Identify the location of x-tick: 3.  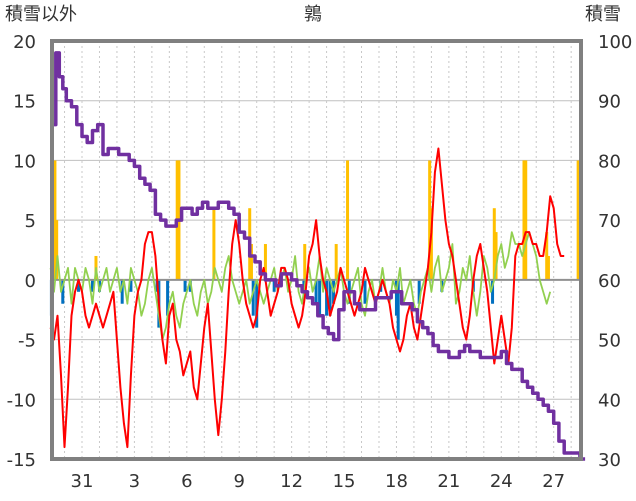
(134, 481).